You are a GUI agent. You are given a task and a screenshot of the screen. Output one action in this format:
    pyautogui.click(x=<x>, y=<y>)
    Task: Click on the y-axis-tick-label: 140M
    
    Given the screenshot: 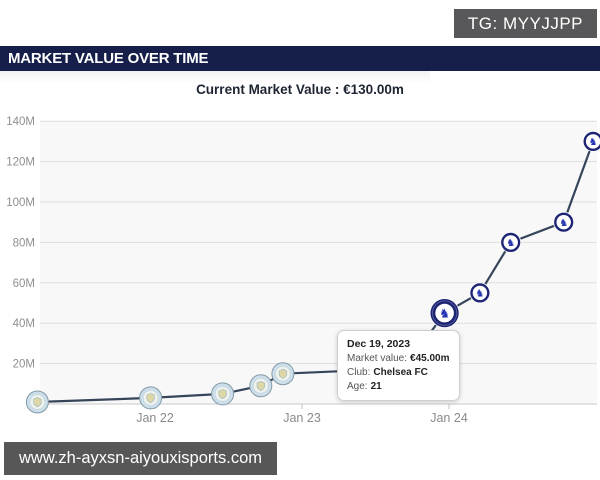 What is the action you would take?
    pyautogui.click(x=20, y=122)
    